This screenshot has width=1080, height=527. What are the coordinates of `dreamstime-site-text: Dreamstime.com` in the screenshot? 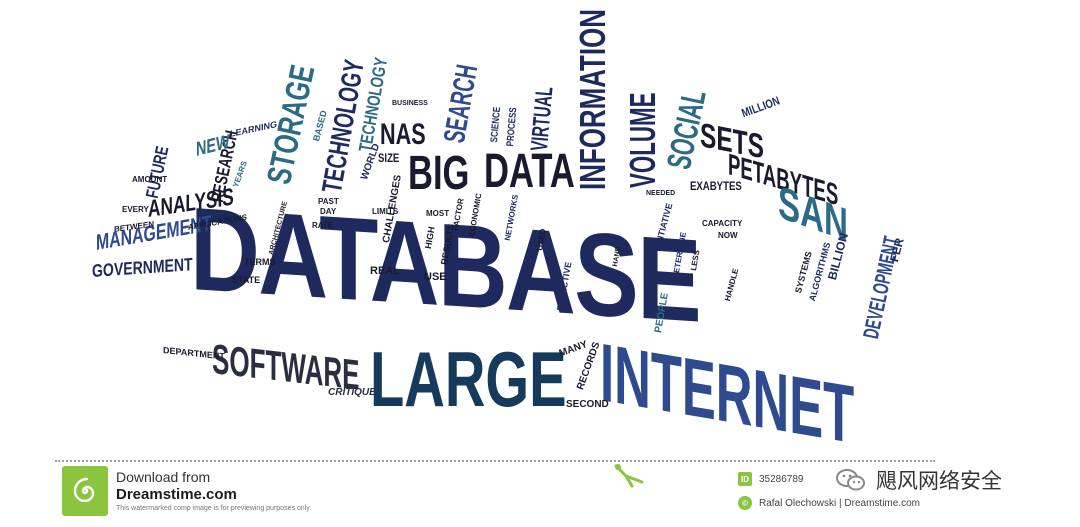 It's located at (176, 494).